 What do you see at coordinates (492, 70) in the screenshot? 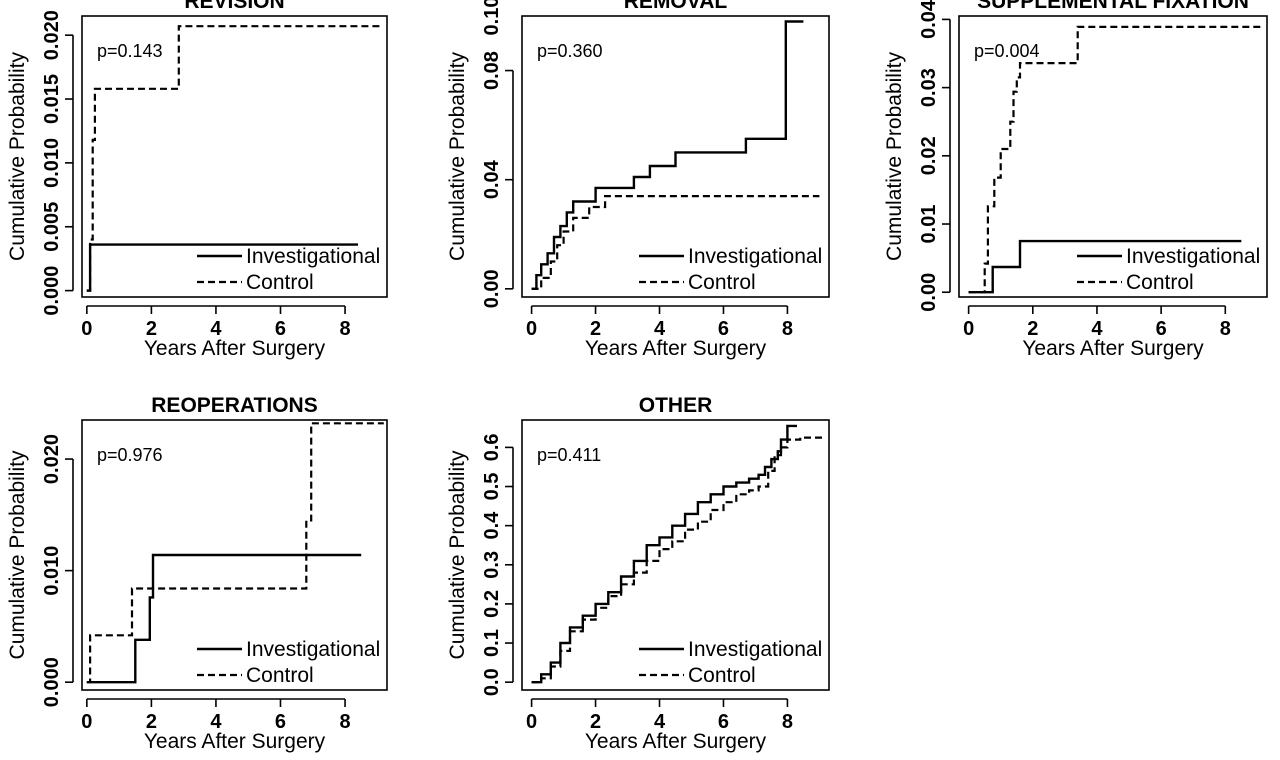
I see `y-tick-label: 0.08` at bounding box center [492, 70].